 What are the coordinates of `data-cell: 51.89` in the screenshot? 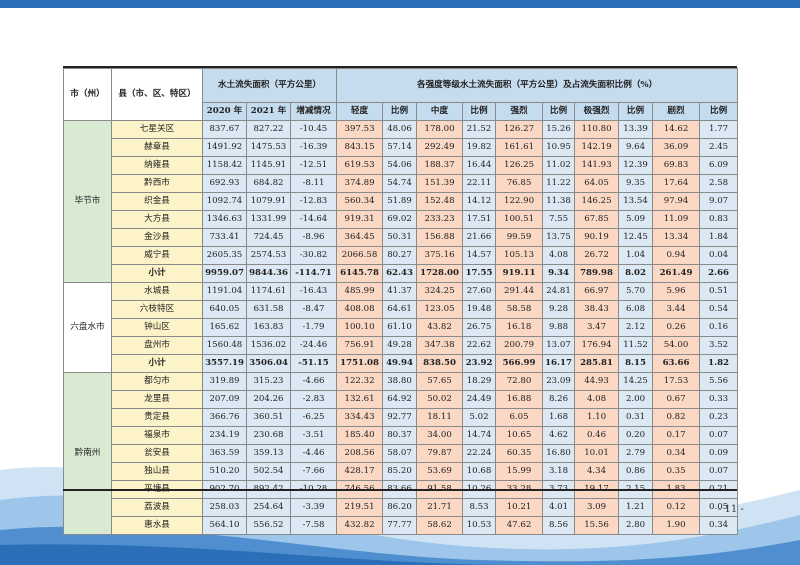 It's located at (400, 201).